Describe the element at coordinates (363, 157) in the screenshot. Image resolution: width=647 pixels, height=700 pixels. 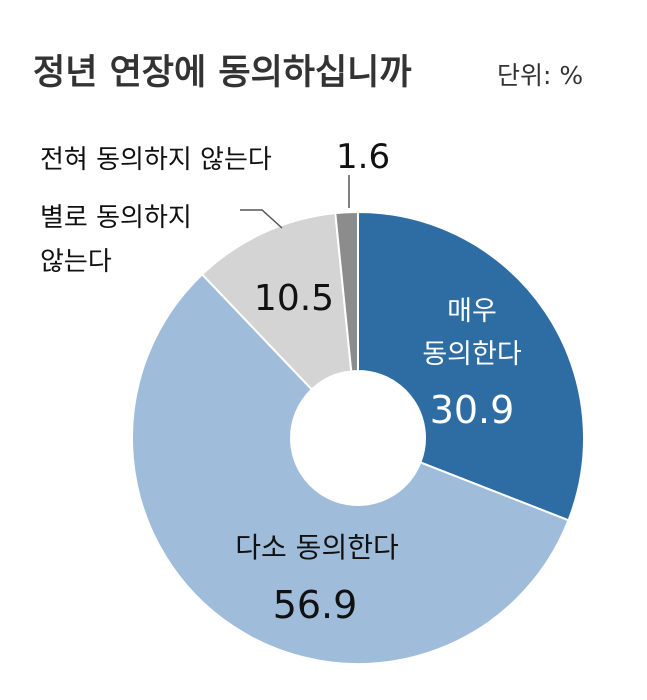
I see `slice-value-strongly-disagree: 1.6` at that location.